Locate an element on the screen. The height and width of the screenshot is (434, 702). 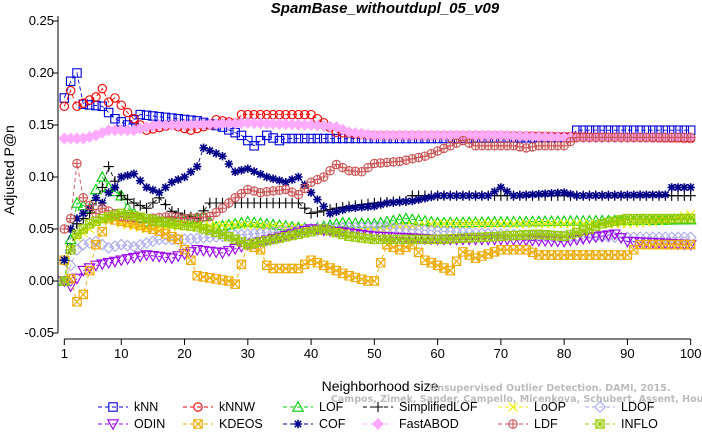
legend-item-odin: ODIN is located at coordinates (131, 424).